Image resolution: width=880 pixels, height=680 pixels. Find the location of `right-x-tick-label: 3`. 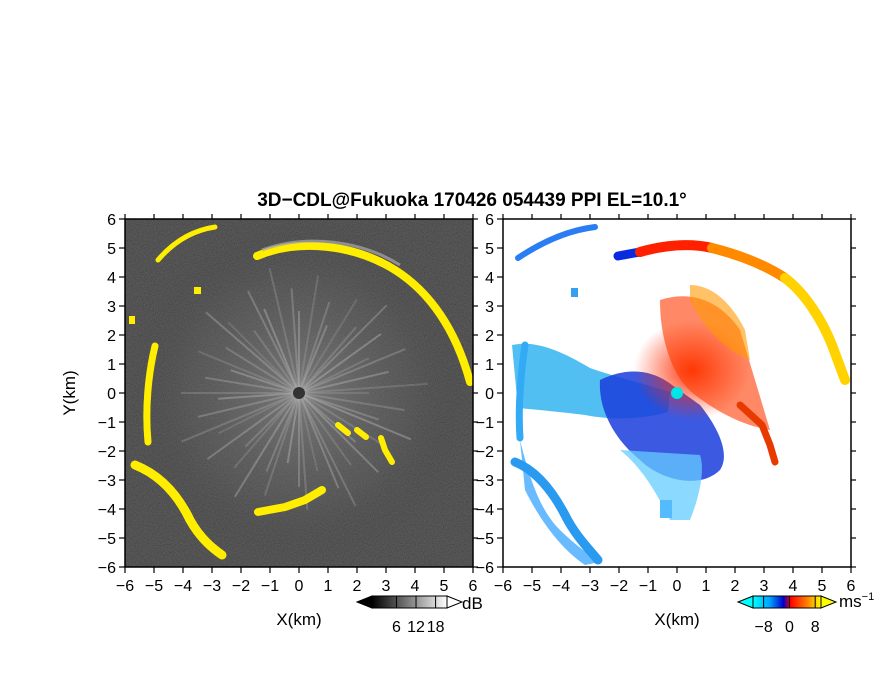

right-x-tick-label: 3 is located at coordinates (764, 586).